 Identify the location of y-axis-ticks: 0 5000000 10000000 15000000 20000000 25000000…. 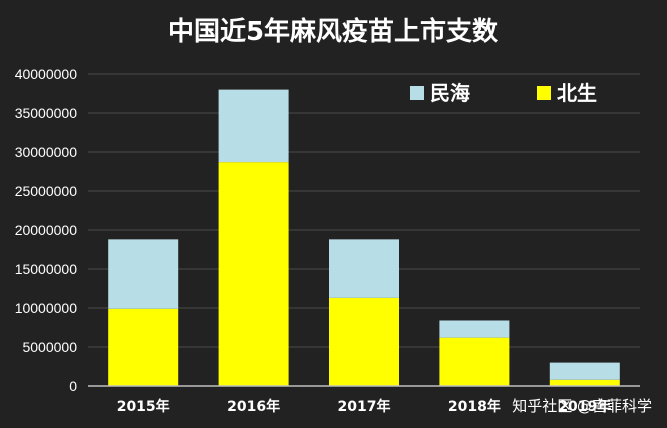
(46, 230).